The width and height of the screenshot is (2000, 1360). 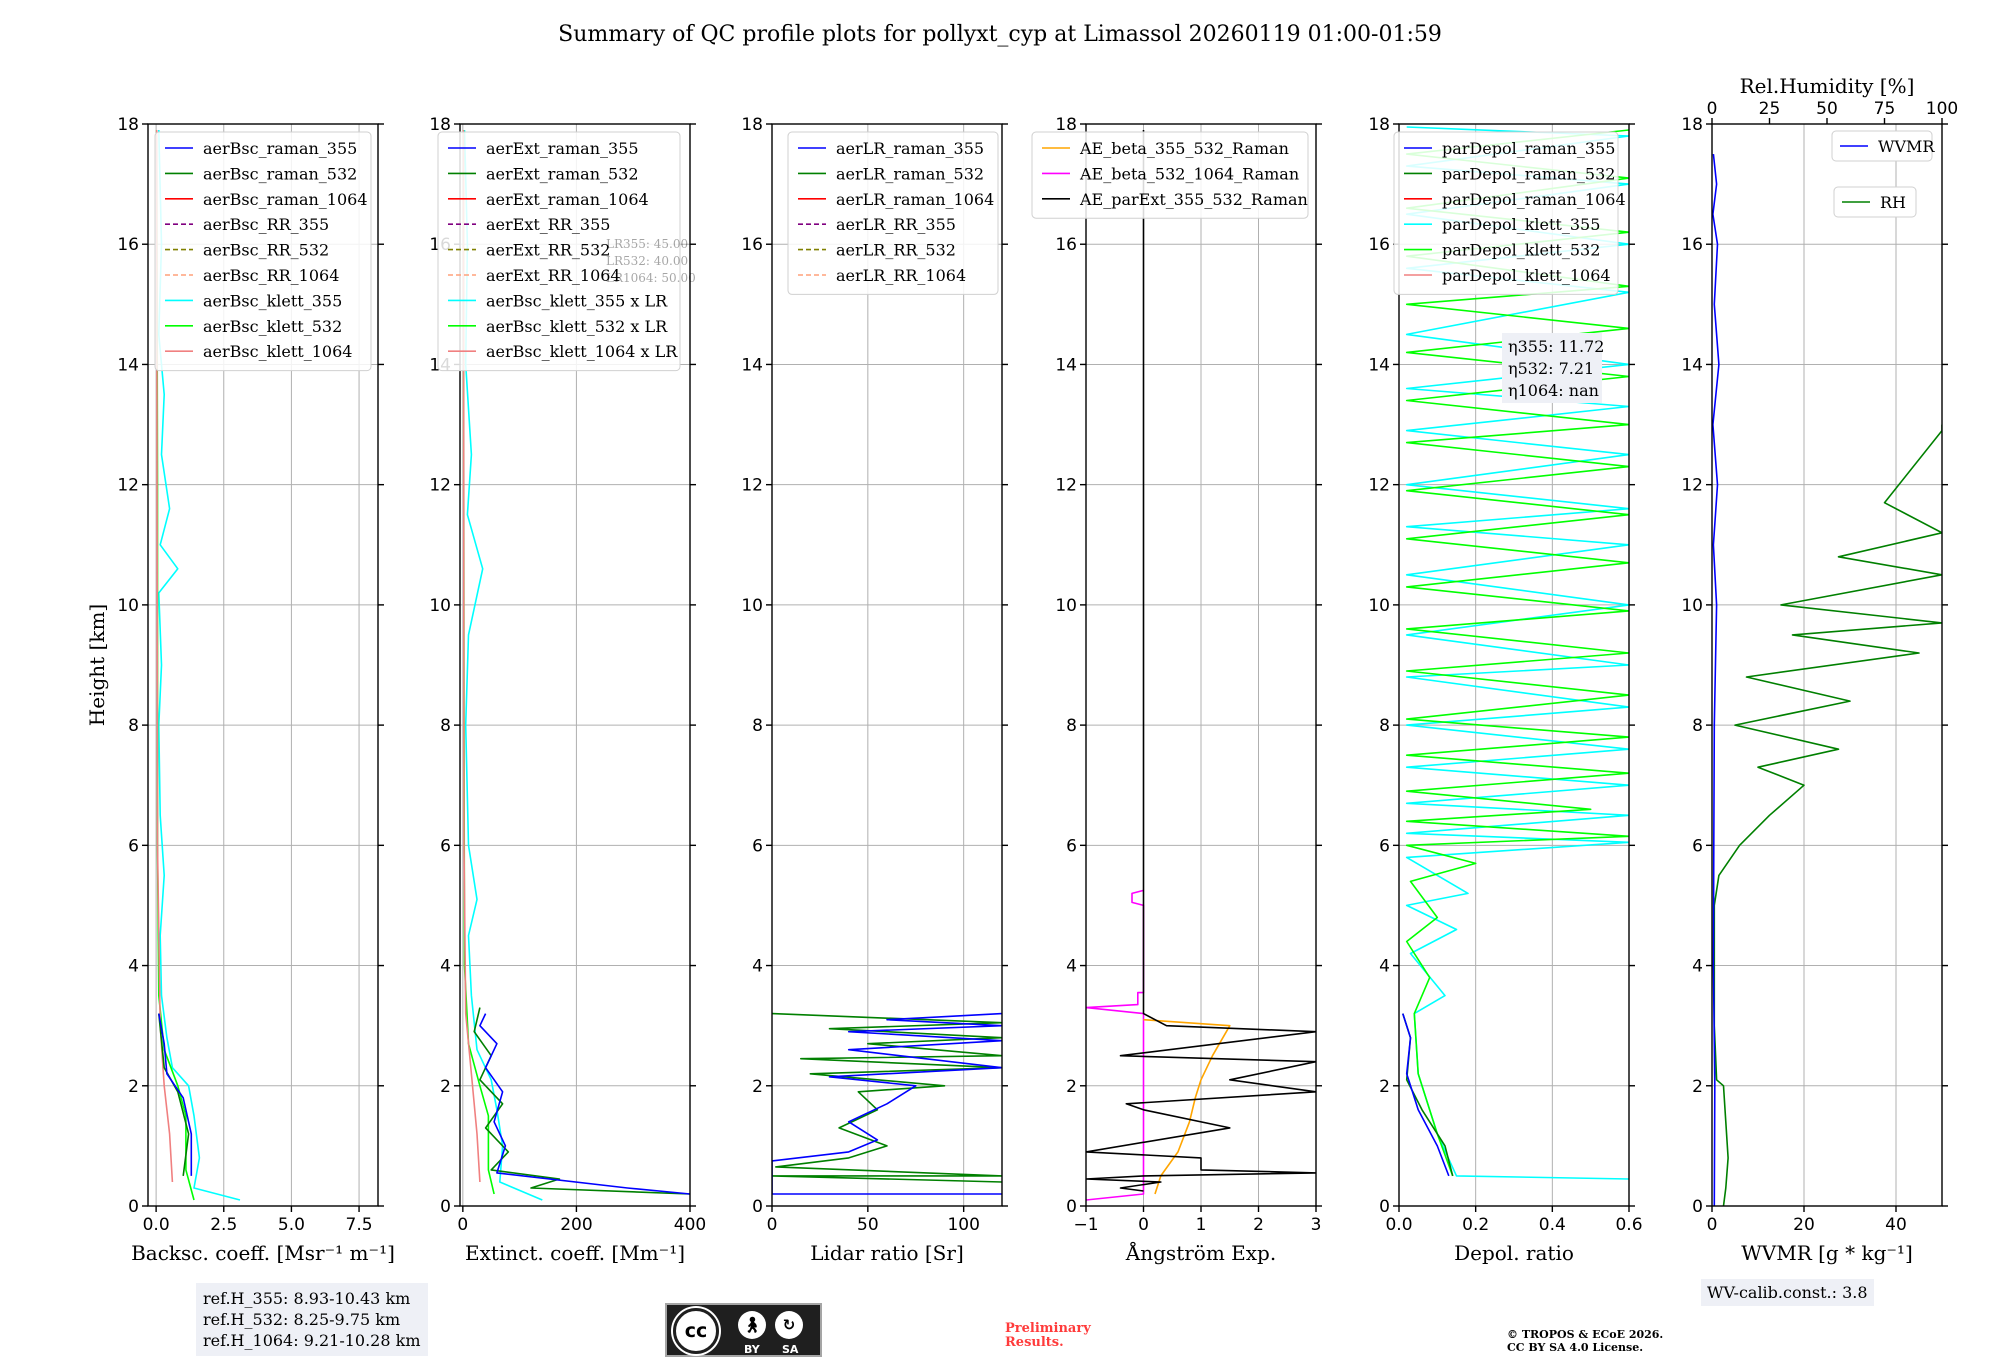 What do you see at coordinates (752, 1349) in the screenshot?
I see `by-label: BY` at bounding box center [752, 1349].